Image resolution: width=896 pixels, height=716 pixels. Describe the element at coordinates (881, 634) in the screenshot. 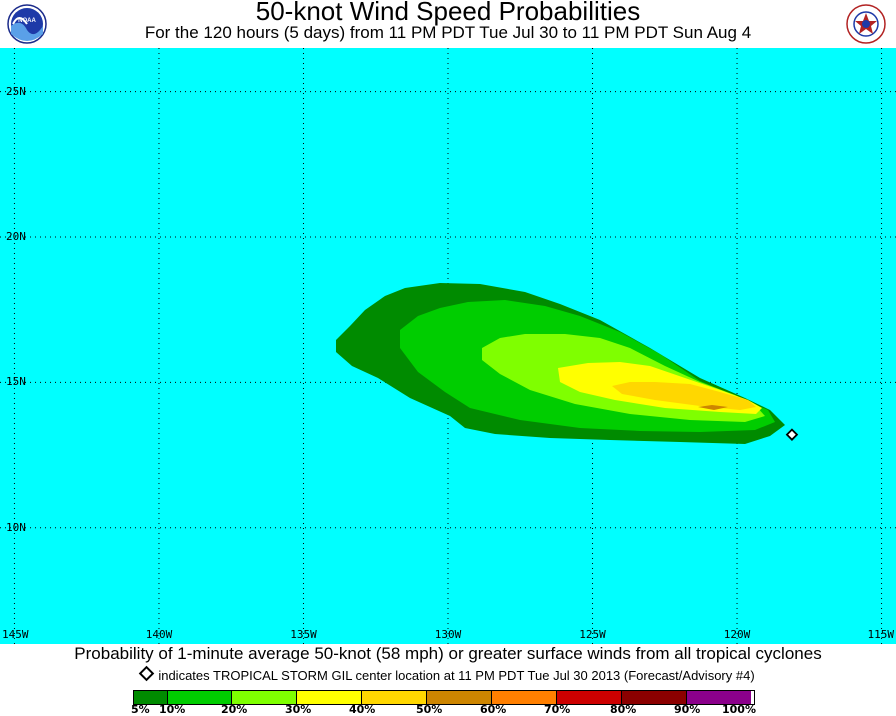

I see `lon-label-115w: 115W` at that location.